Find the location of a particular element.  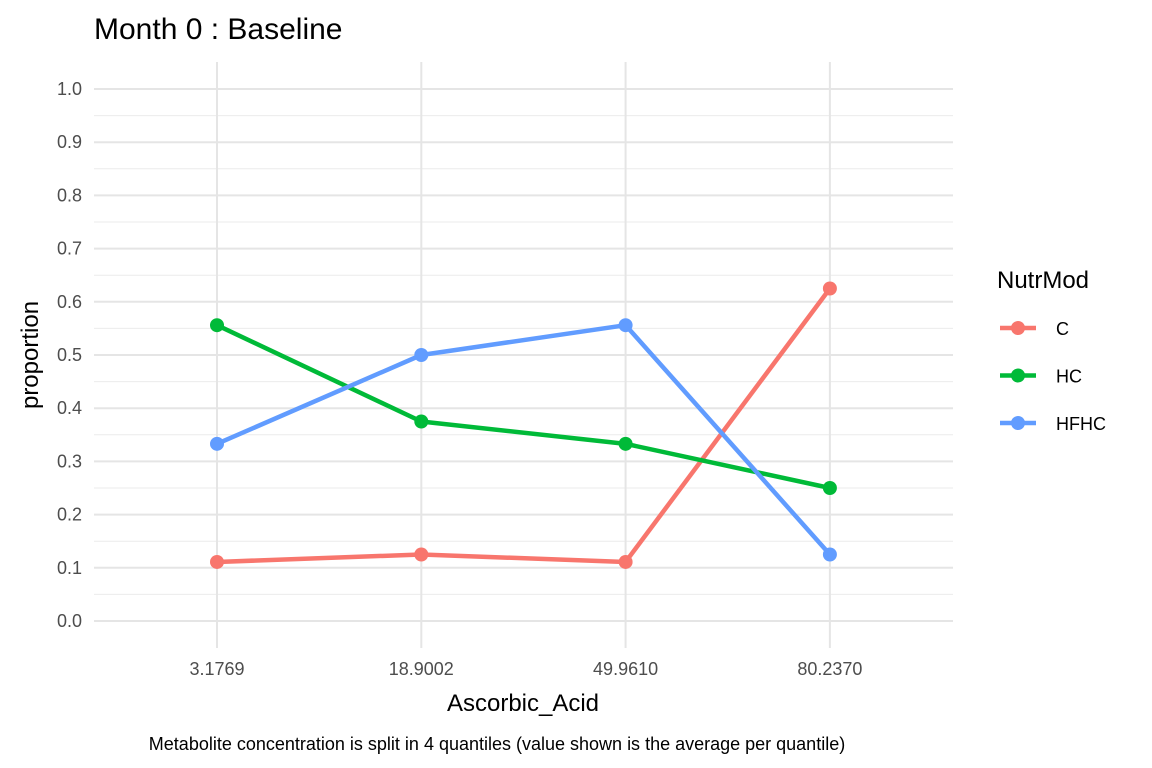

legend-item-hc: HC is located at coordinates (1041, 377).